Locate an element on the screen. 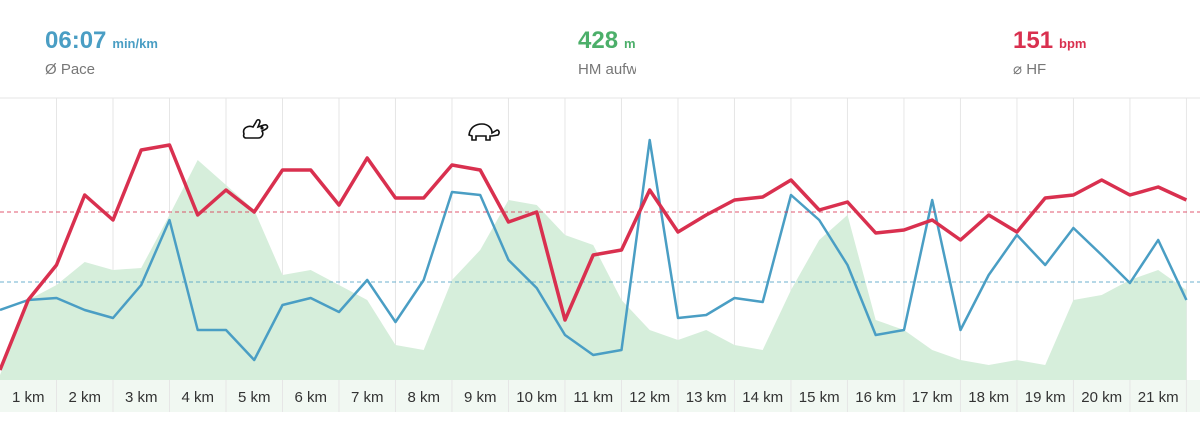  stat-unit: min/km is located at coordinates (135, 43).